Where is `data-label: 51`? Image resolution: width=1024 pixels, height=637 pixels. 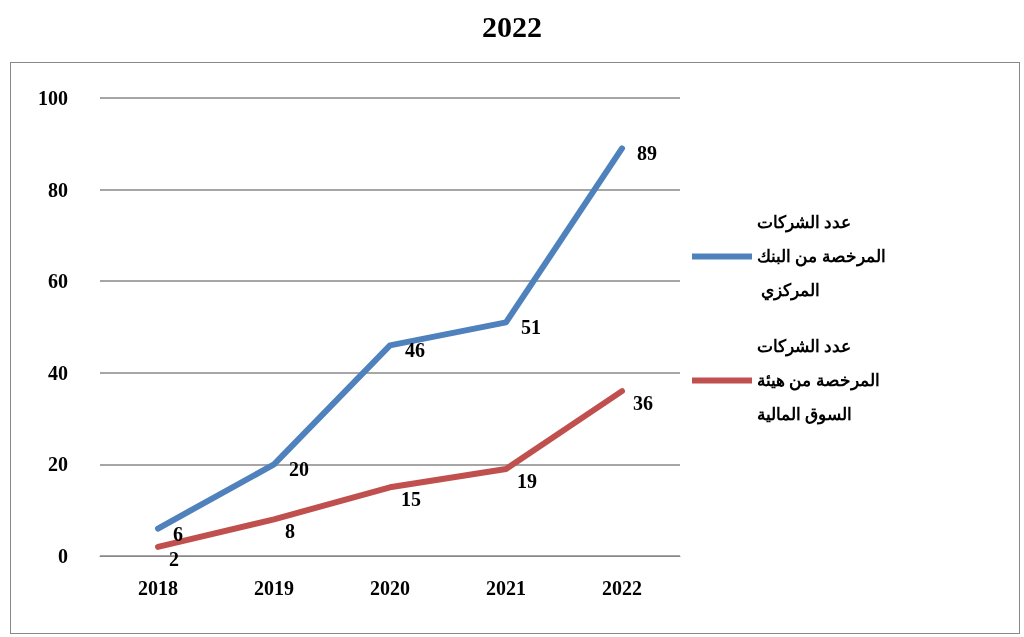 data-label: 51 is located at coordinates (531, 327).